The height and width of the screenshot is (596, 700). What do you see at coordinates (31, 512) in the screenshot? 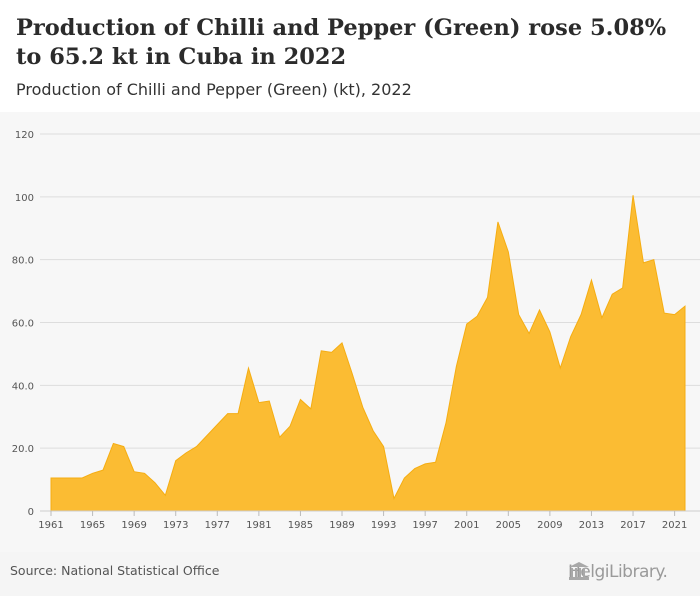
I see `y-tick-label: 0` at bounding box center [31, 512].